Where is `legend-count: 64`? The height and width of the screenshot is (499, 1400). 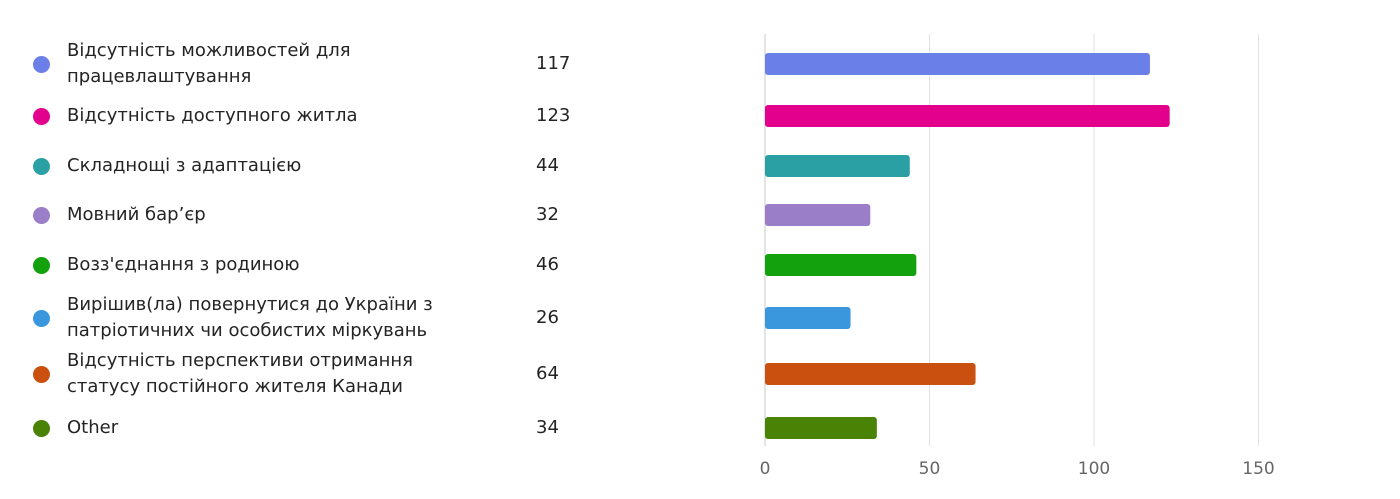
legend-count: 64 is located at coordinates (547, 373).